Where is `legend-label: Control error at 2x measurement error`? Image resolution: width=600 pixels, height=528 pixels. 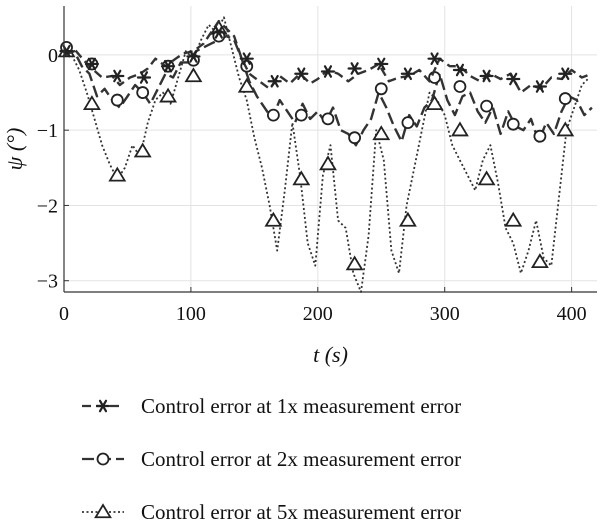 legend-label: Control error at 2x measurement error is located at coordinates (301, 459).